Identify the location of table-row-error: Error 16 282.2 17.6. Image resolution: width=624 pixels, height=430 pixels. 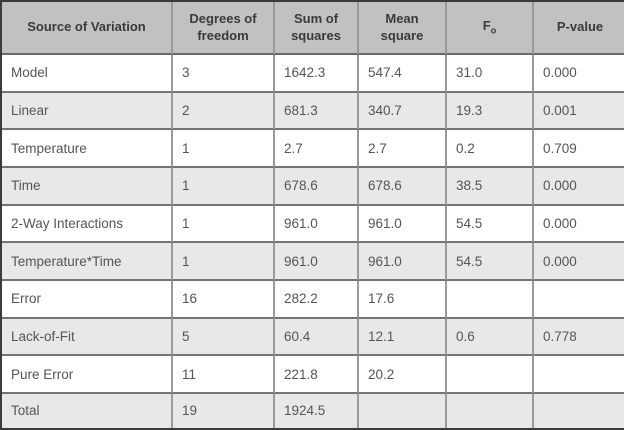
(313, 299).